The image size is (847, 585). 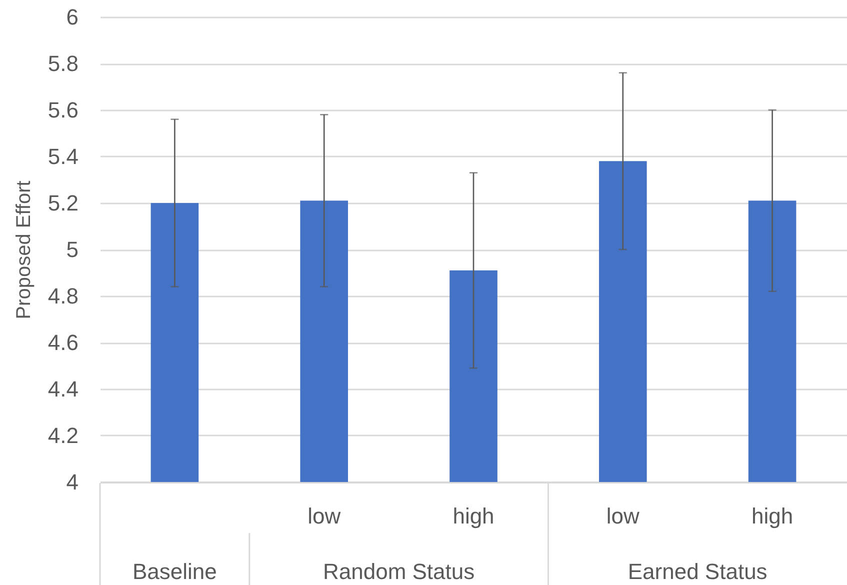 I want to click on y-tick-label: 5.6, so click(x=63, y=110).